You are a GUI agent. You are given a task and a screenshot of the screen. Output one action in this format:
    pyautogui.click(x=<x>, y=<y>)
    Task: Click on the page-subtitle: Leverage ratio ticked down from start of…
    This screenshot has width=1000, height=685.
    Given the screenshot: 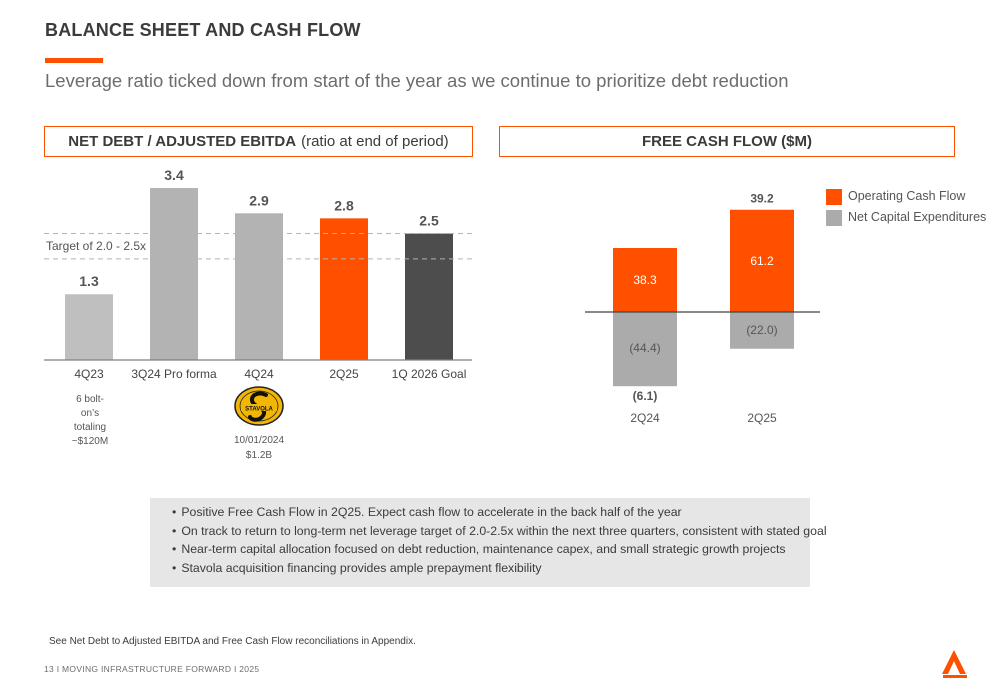 What is the action you would take?
    pyautogui.click(x=417, y=80)
    